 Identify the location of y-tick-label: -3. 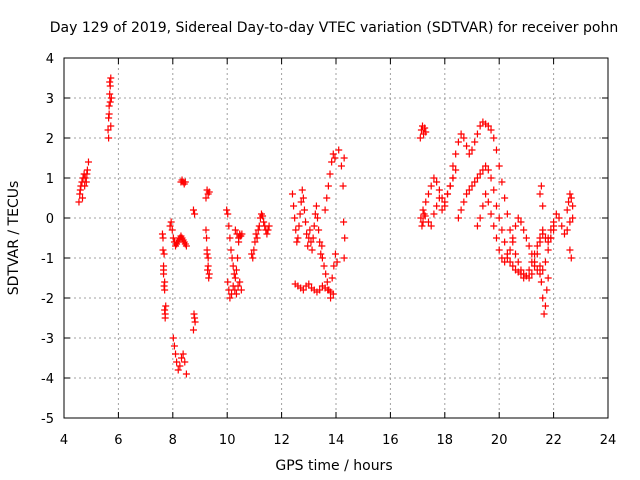
(47, 339).